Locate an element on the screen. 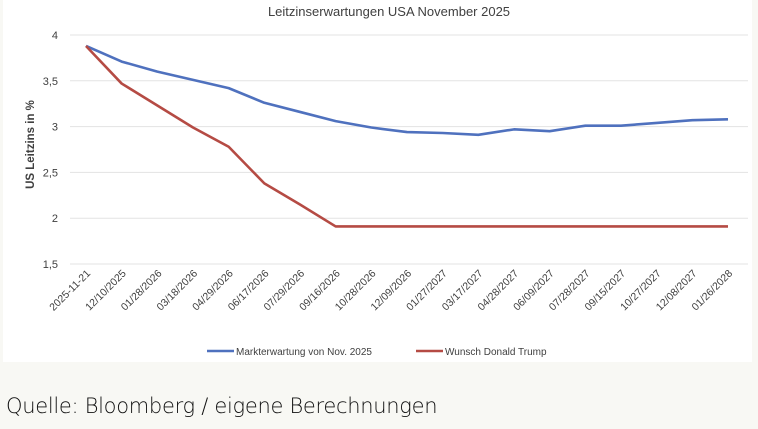 The width and height of the screenshot is (758, 429). y-tick-label: 4 is located at coordinates (55, 36).